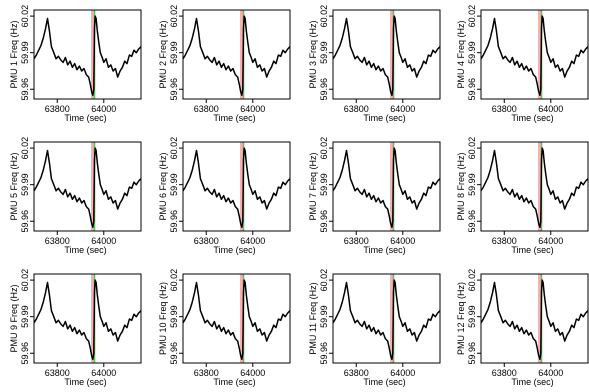 The width and height of the screenshot is (589, 392). I want to click on y-axis-label: PMU 4 Freq (Hz), so click(461, 54).